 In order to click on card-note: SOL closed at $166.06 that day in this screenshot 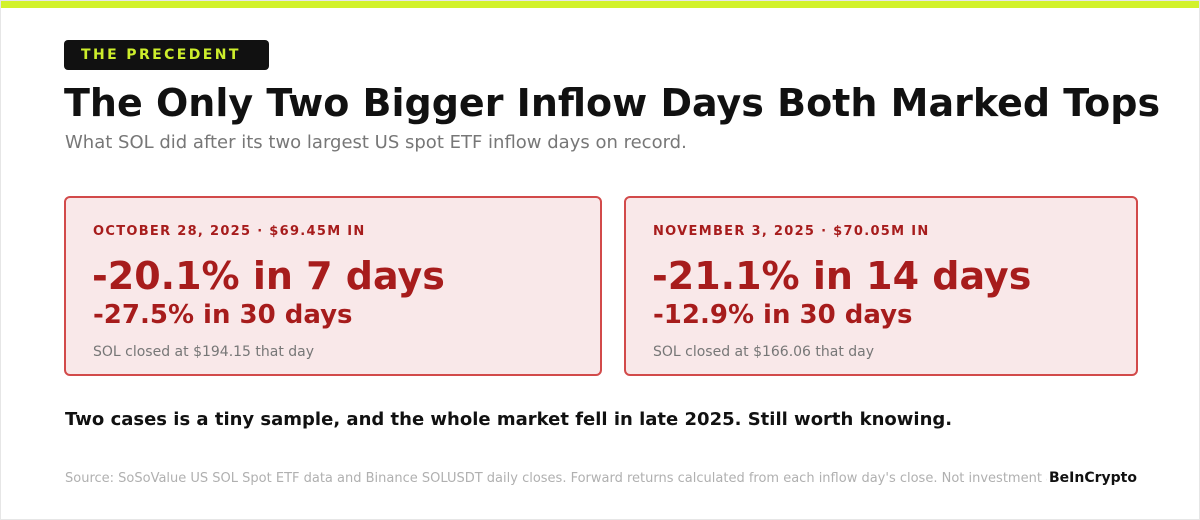, I will do `click(764, 352)`.